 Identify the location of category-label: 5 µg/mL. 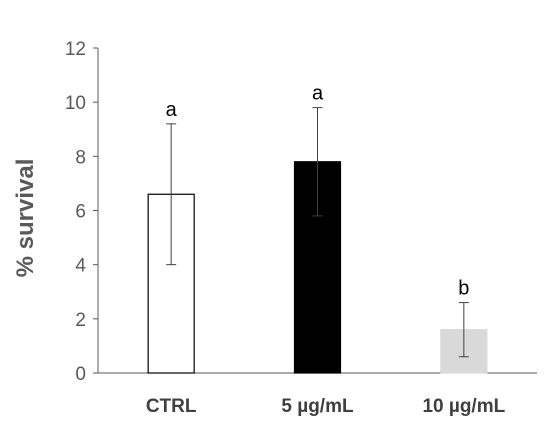
(317, 406).